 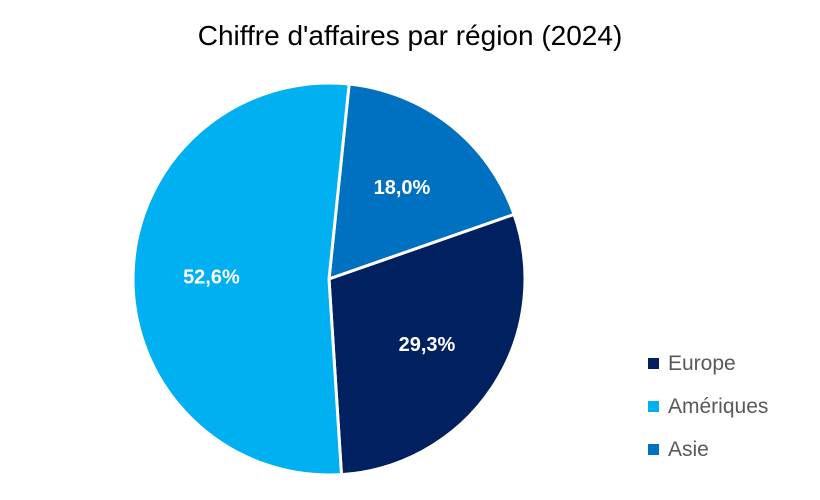 What do you see at coordinates (688, 449) in the screenshot?
I see `legend-label: Asie` at bounding box center [688, 449].